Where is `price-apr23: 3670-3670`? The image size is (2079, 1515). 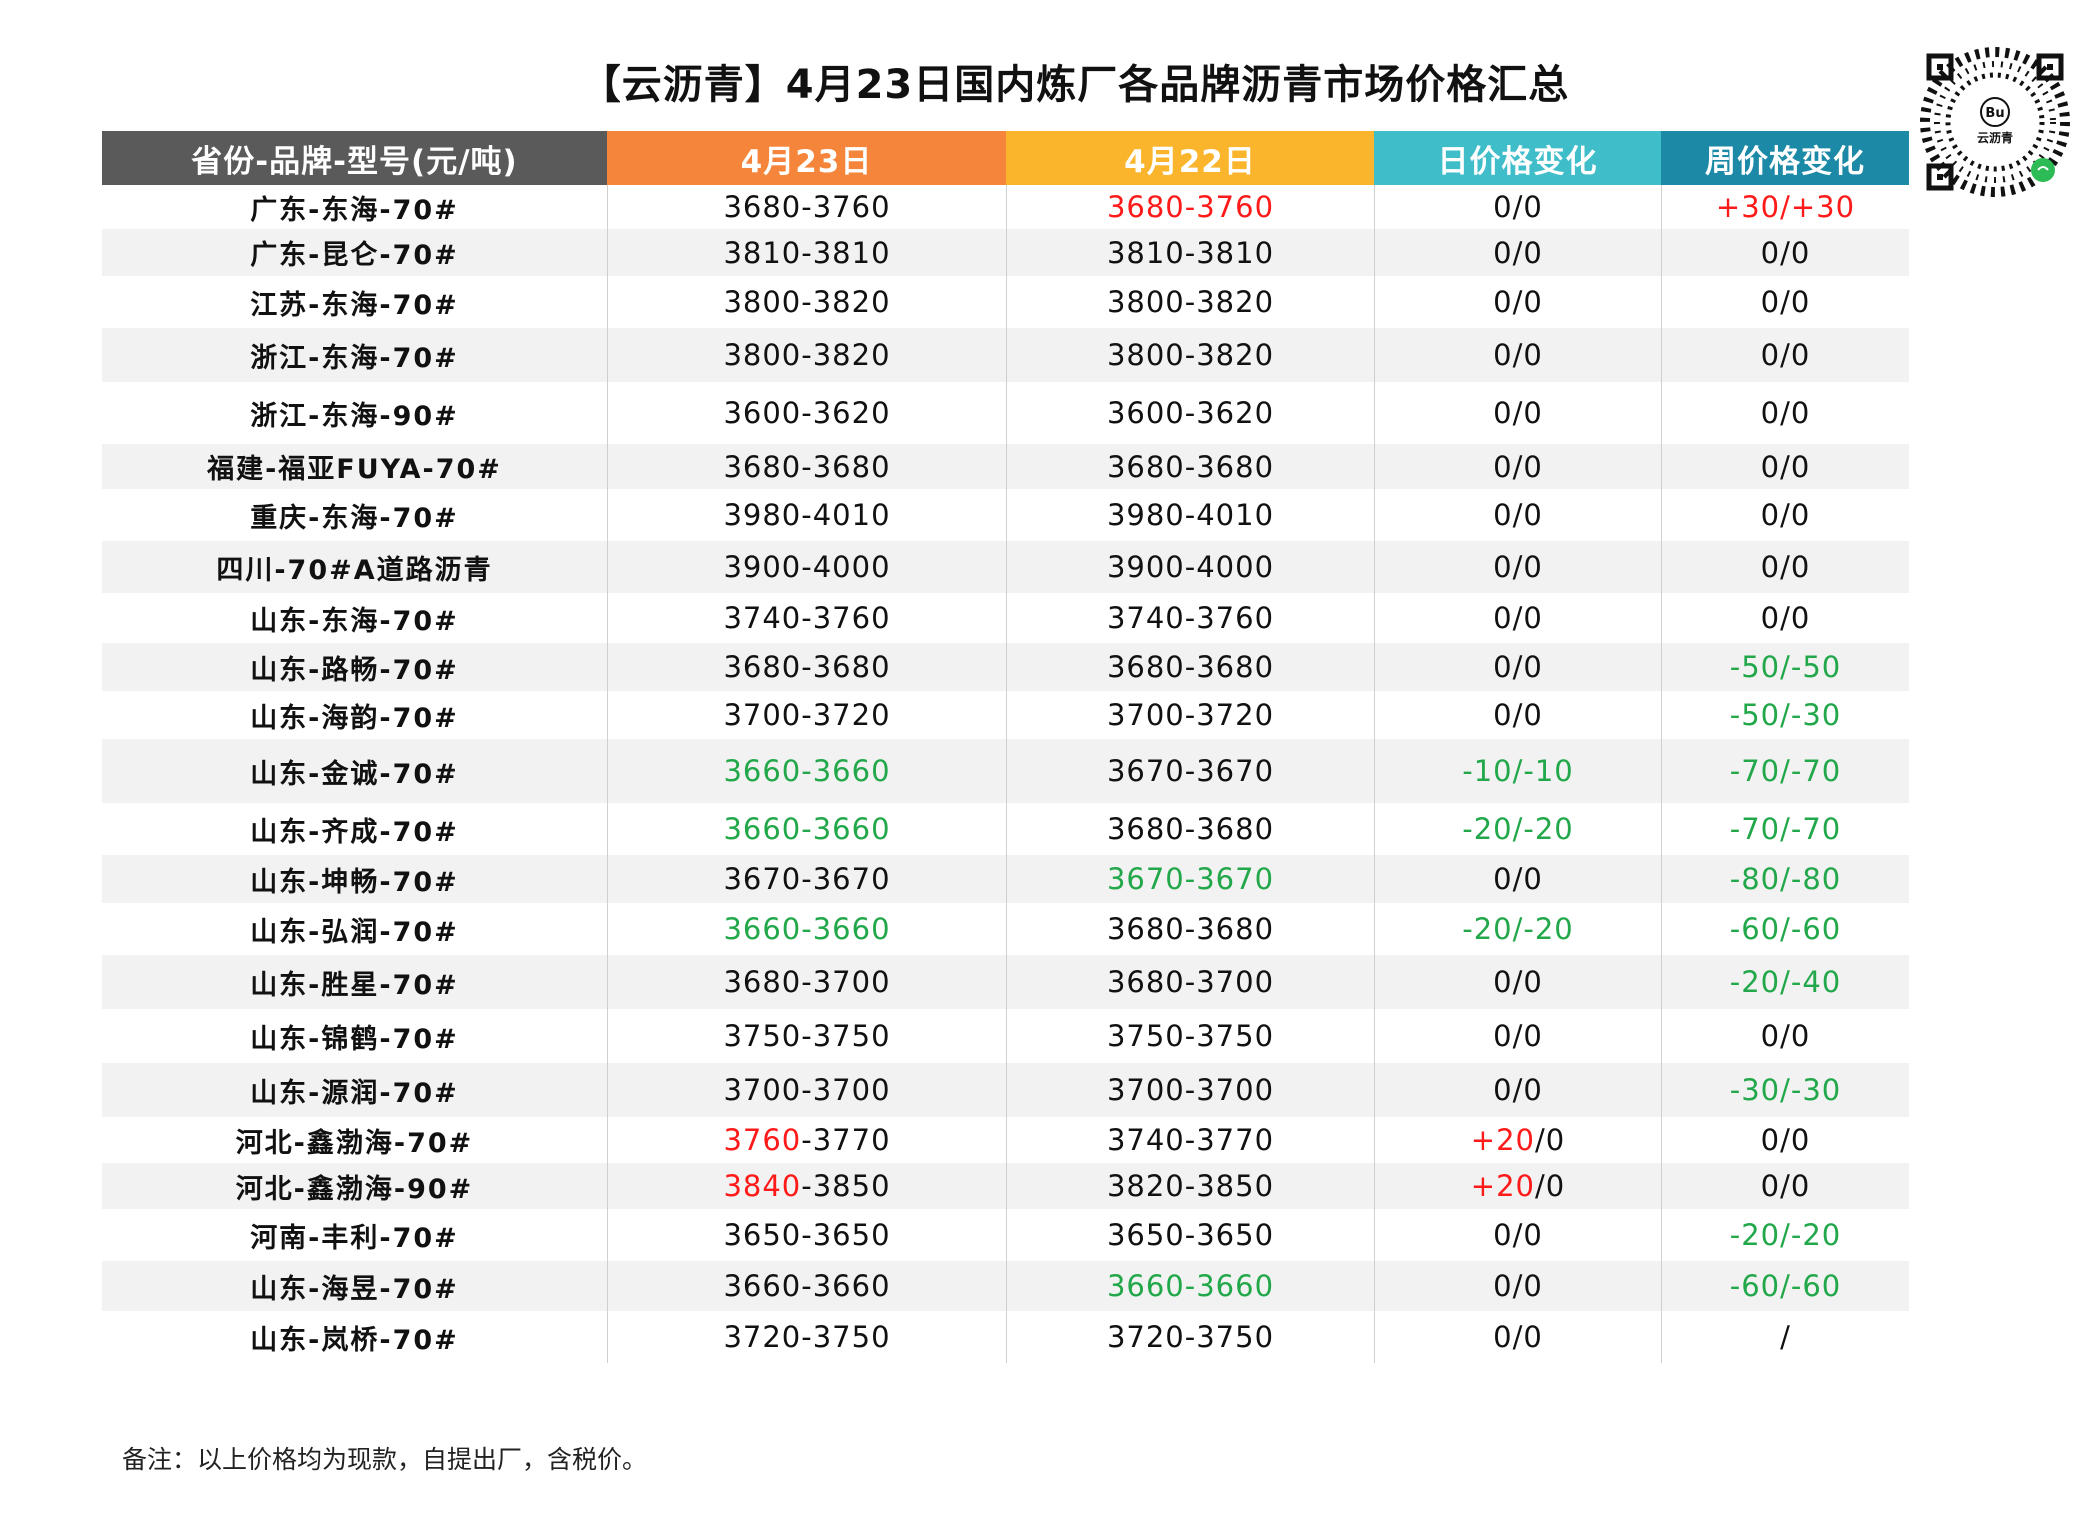
price-apr23: 3670-3670 is located at coordinates (806, 879).